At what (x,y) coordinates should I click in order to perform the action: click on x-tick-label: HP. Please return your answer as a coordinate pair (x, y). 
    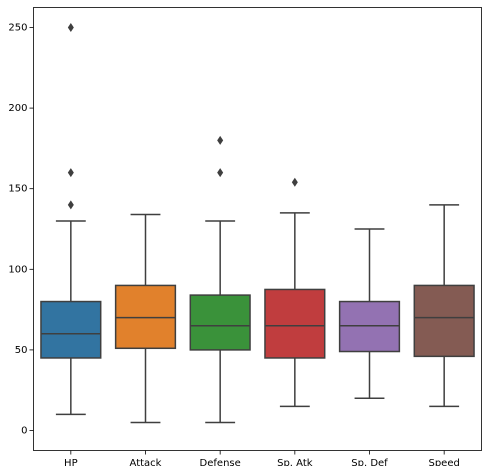
    Looking at the image, I should click on (71, 462).